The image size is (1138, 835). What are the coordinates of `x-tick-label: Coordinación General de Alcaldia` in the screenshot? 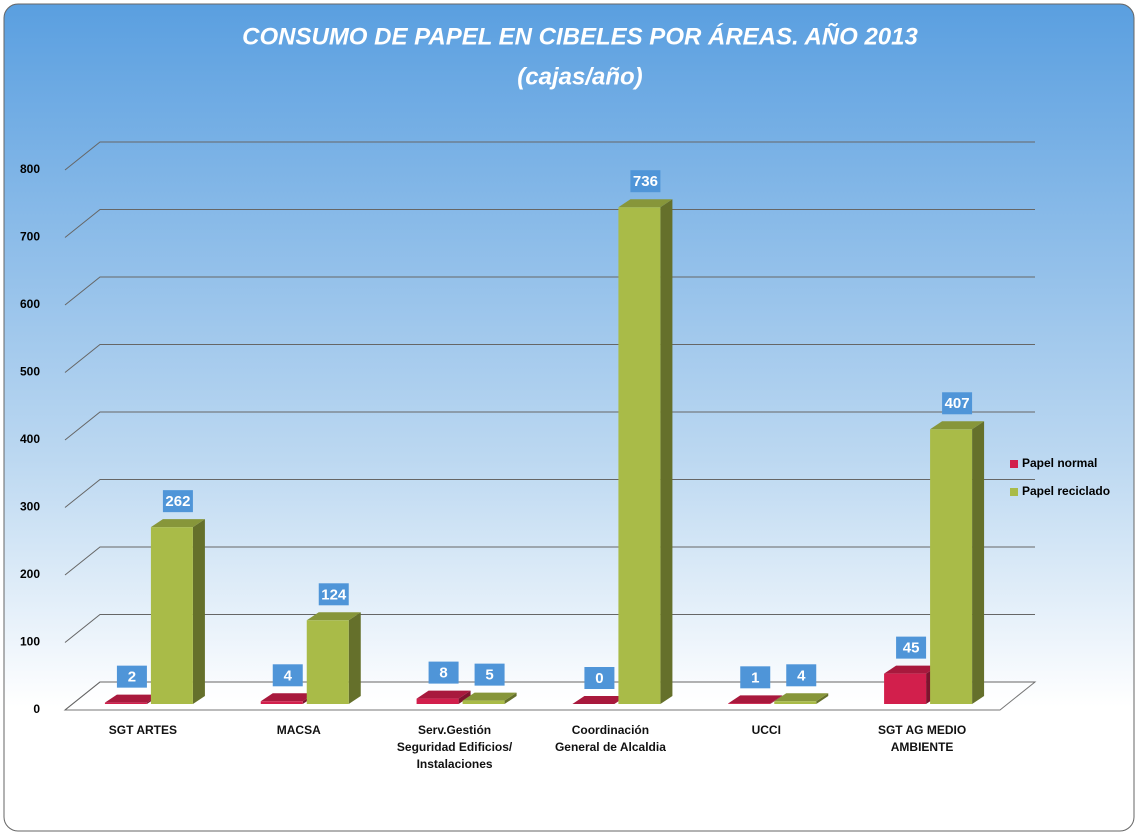 It's located at (610, 738).